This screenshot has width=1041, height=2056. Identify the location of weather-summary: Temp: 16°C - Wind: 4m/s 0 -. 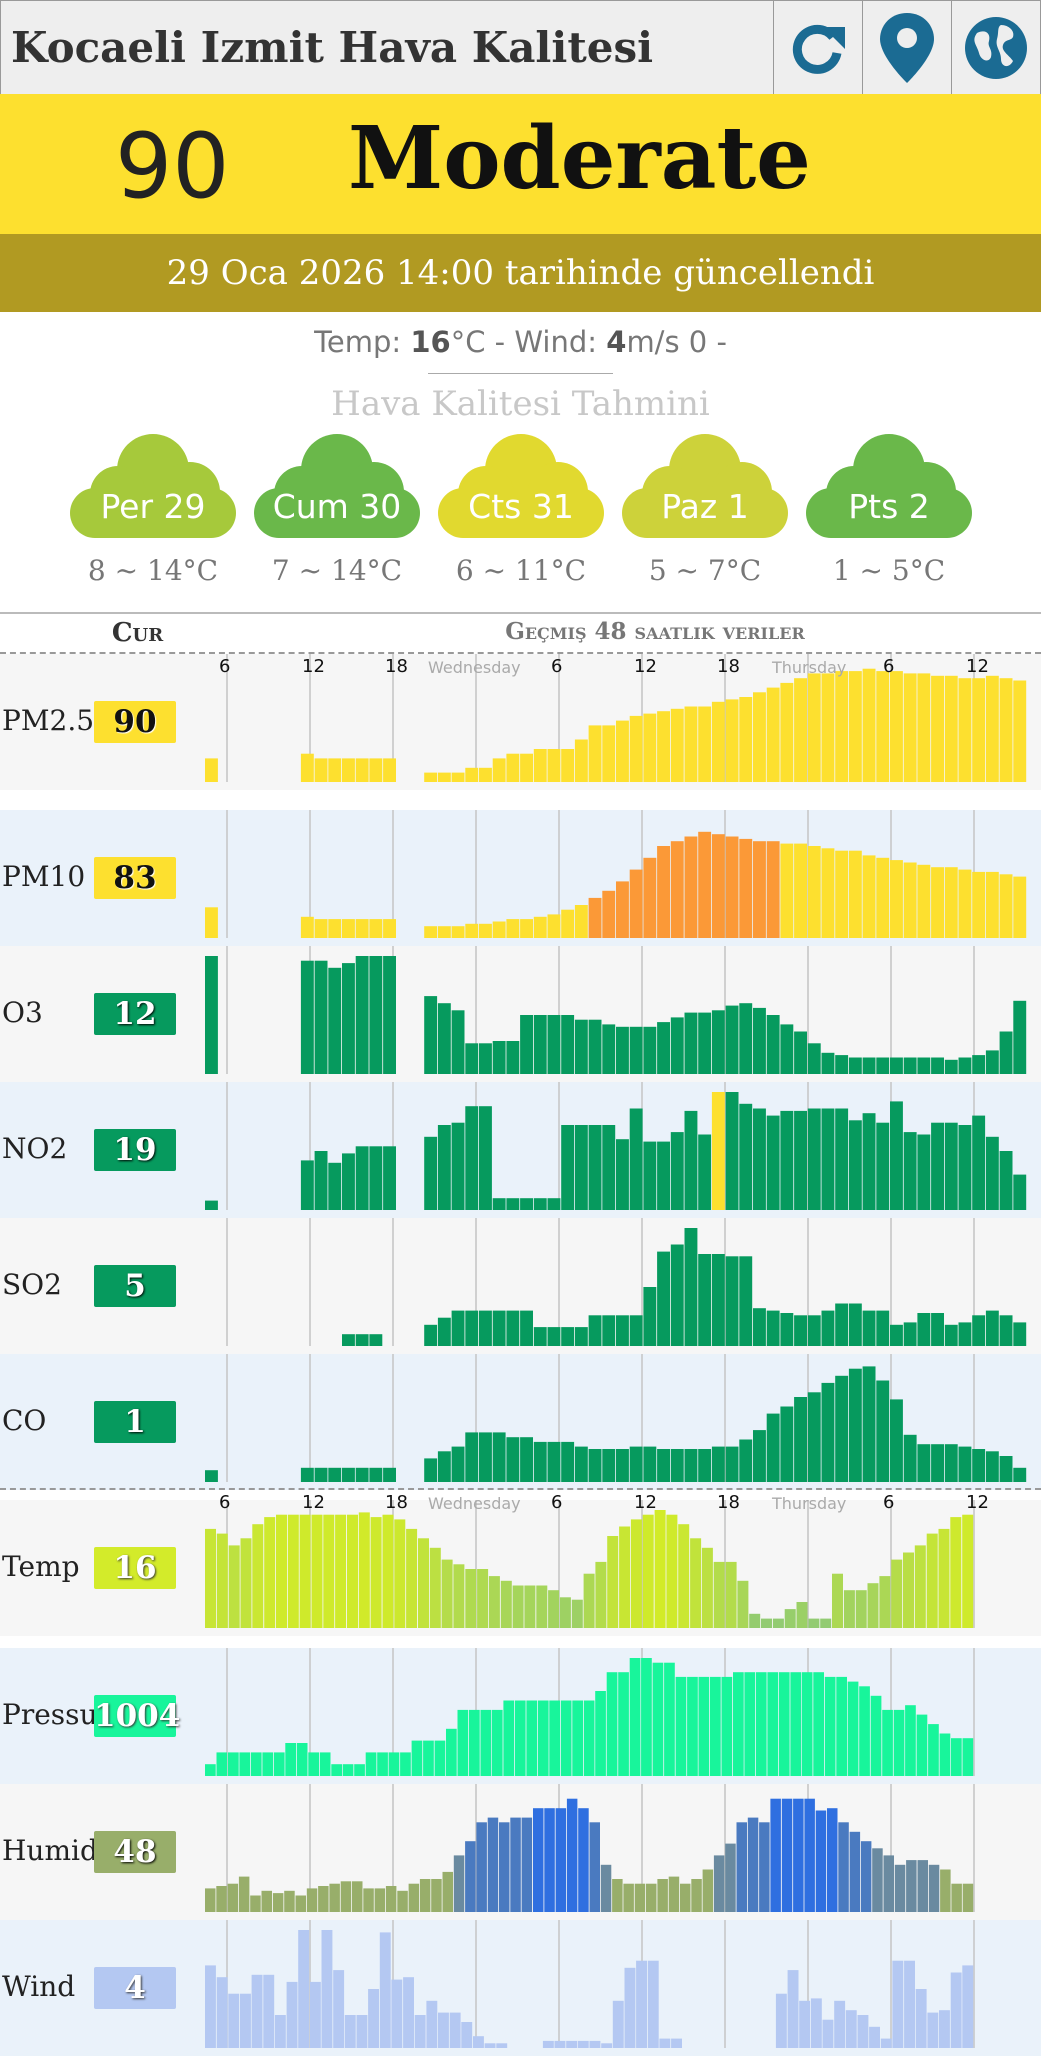
(520, 342).